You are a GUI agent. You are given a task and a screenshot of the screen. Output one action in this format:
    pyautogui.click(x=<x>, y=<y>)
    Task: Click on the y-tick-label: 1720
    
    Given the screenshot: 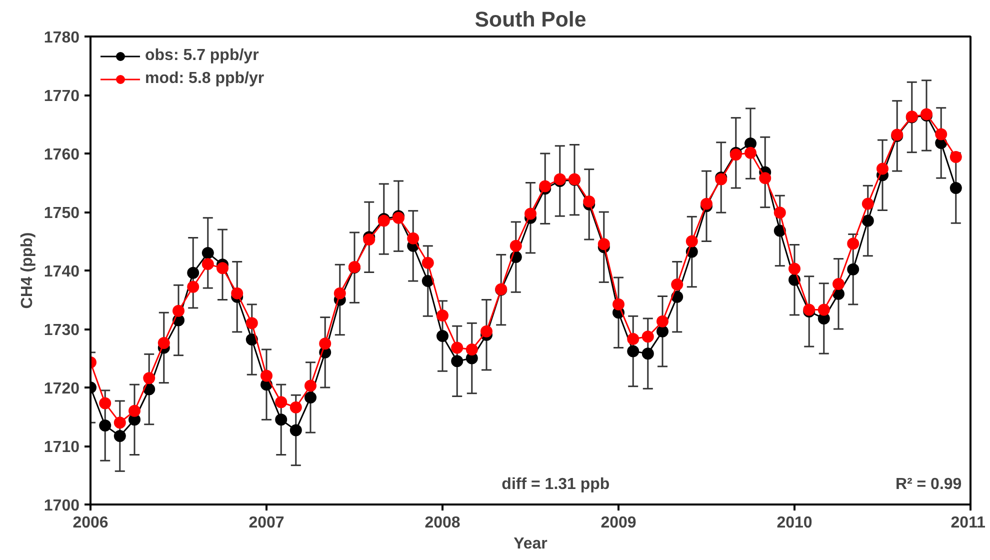 What is the action you would take?
    pyautogui.click(x=62, y=389)
    